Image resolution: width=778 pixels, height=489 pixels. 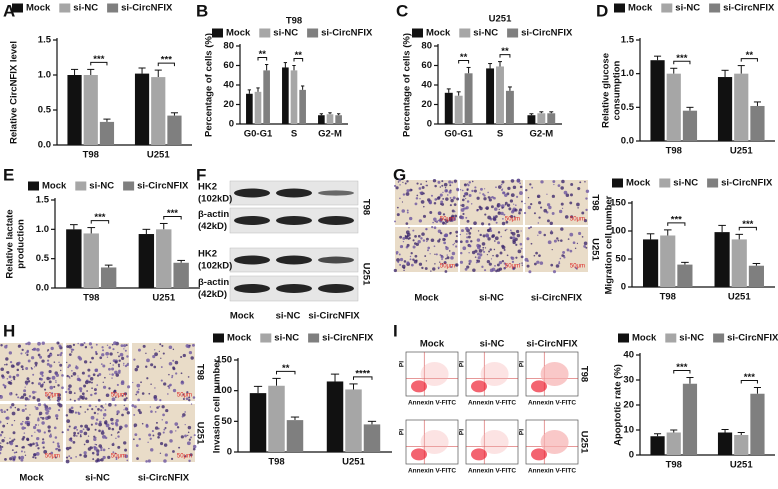 I want to click on blot-band, so click(x=336, y=260).